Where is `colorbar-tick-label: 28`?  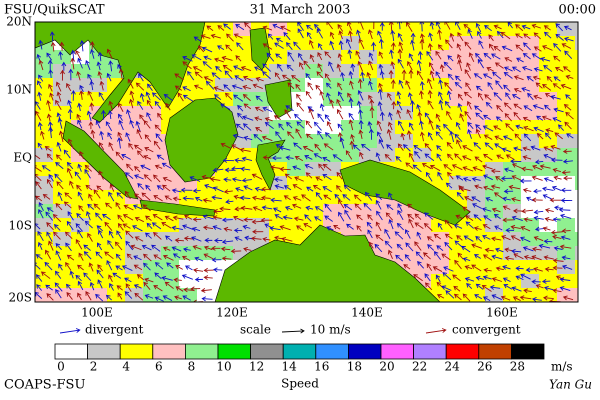 colorbar-tick-label: 28 is located at coordinates (517, 367).